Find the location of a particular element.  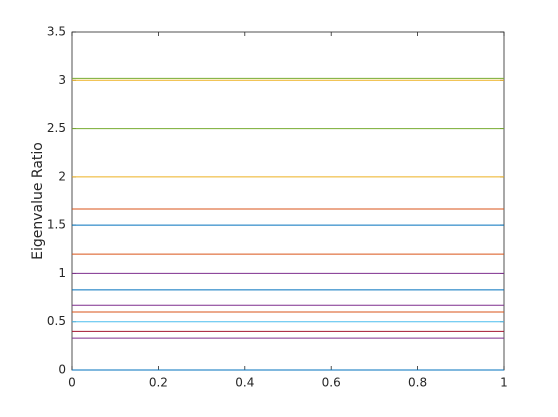

y-tick-label: 1.5 is located at coordinates (56, 225).